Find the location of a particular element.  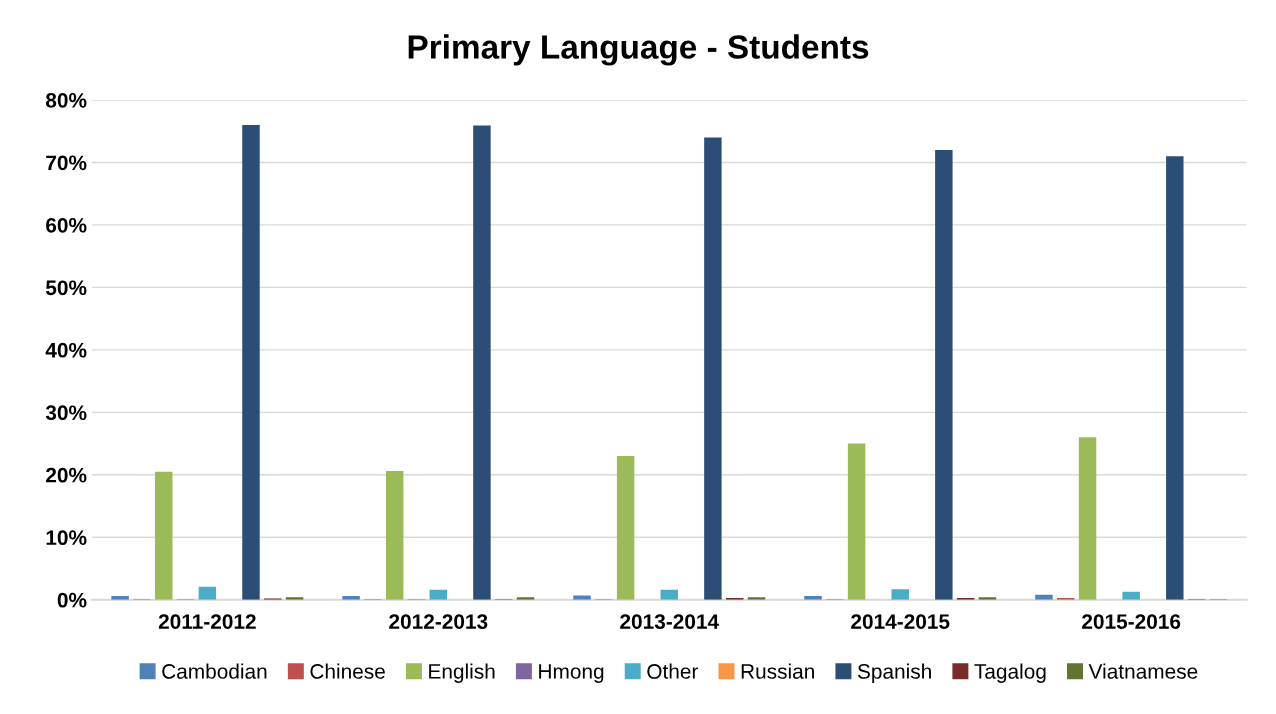

legend-label: Viatnamese is located at coordinates (1143, 671).